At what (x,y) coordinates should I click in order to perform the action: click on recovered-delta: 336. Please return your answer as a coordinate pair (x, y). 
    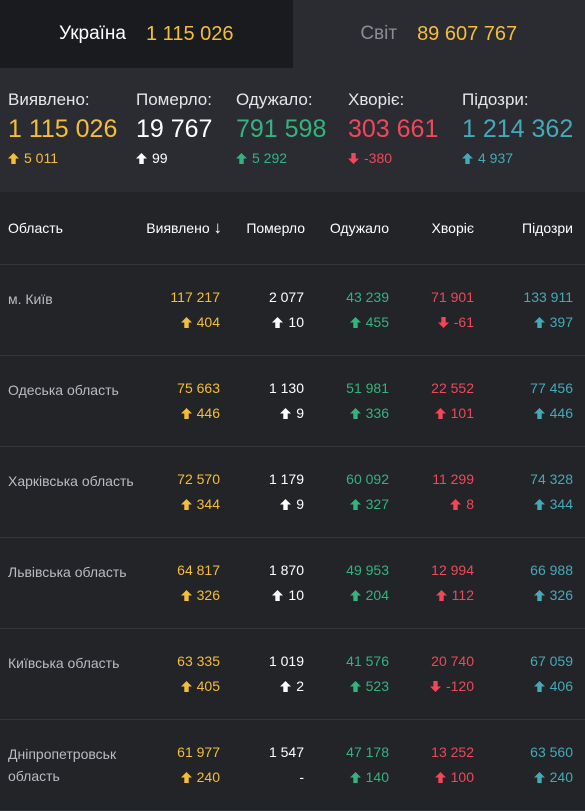
    Looking at the image, I should click on (367, 413).